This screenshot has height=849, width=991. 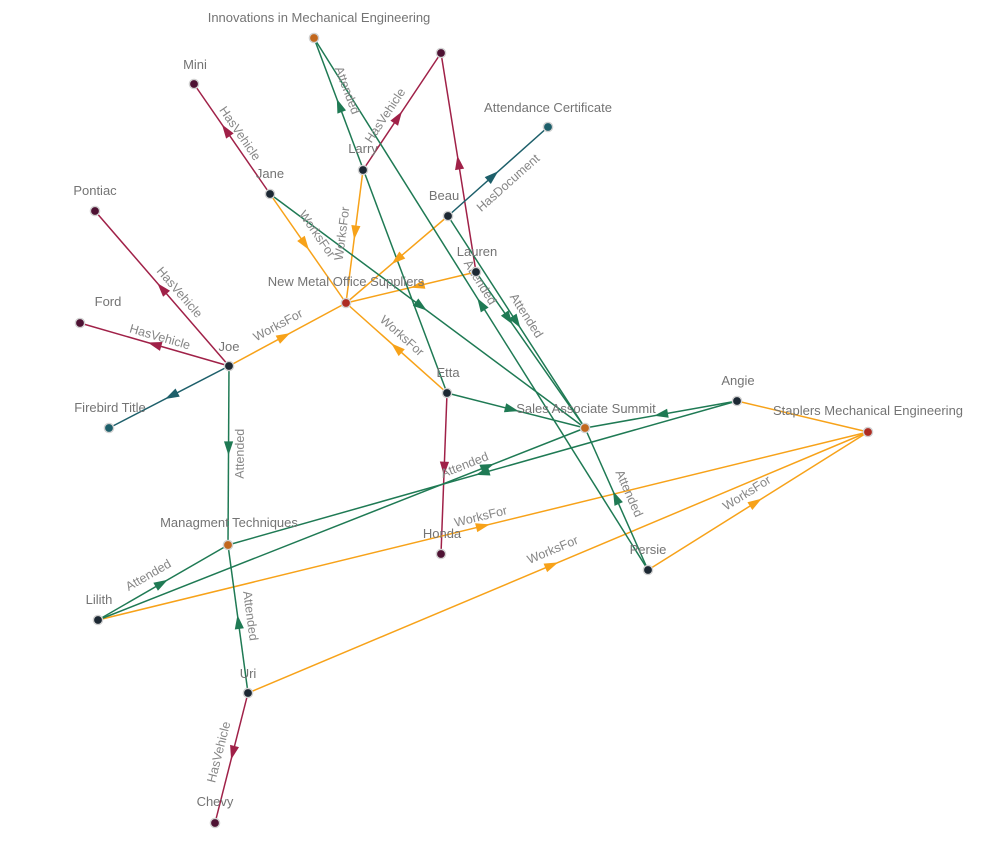 I want to click on edge-joe-Attended-managment, so click(x=228, y=455).